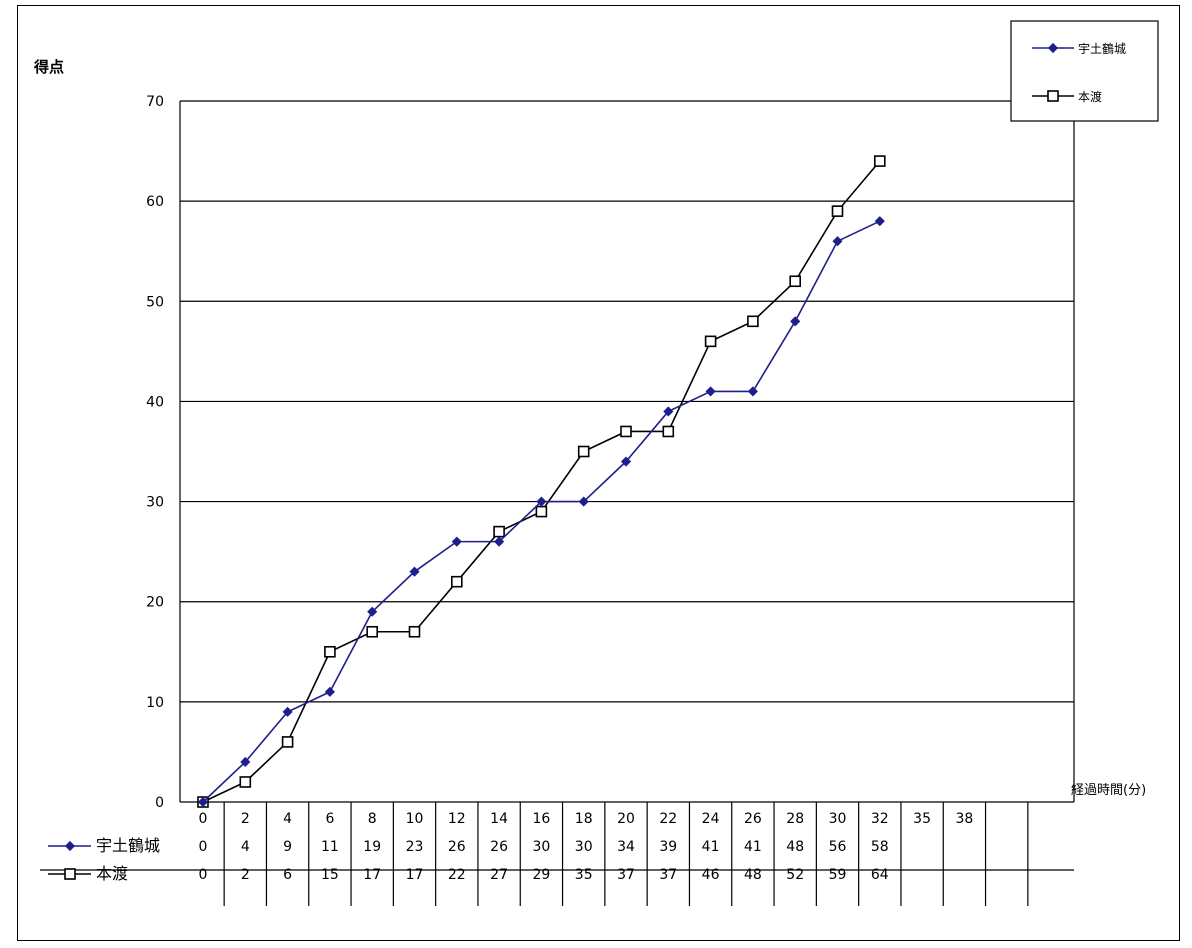  What do you see at coordinates (880, 819) in the screenshot?
I see `table-time-cell: 32` at bounding box center [880, 819].